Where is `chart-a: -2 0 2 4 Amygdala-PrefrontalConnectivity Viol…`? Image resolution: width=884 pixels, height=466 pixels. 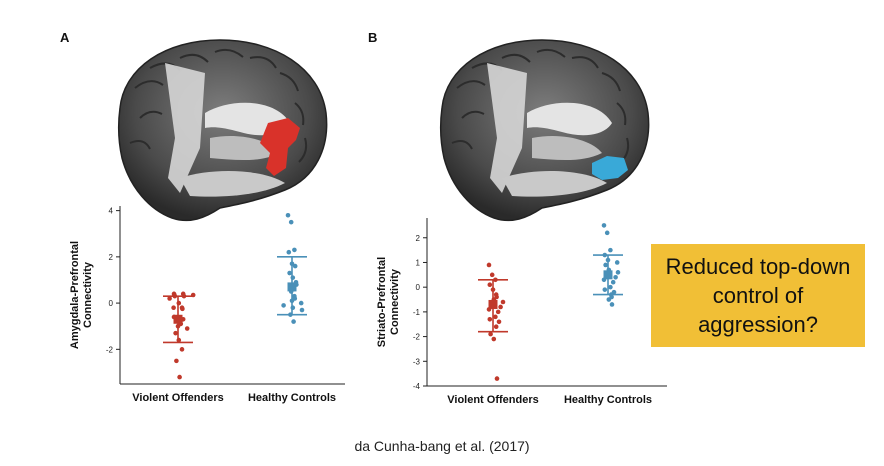
chart-a: -2 0 2 4 Amygdala-PrefrontalConnectivity Viol… is located at coordinates (207, 305).